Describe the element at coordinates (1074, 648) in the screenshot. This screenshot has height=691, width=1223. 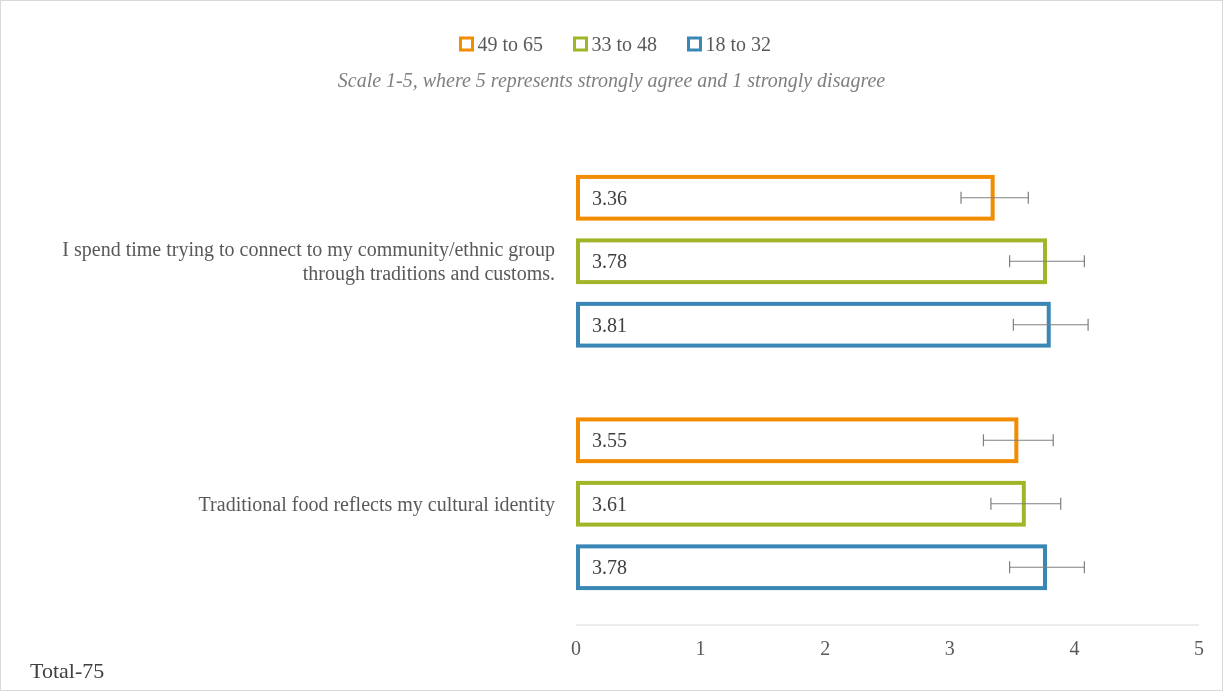
I see `x-tick-label: 4` at that location.